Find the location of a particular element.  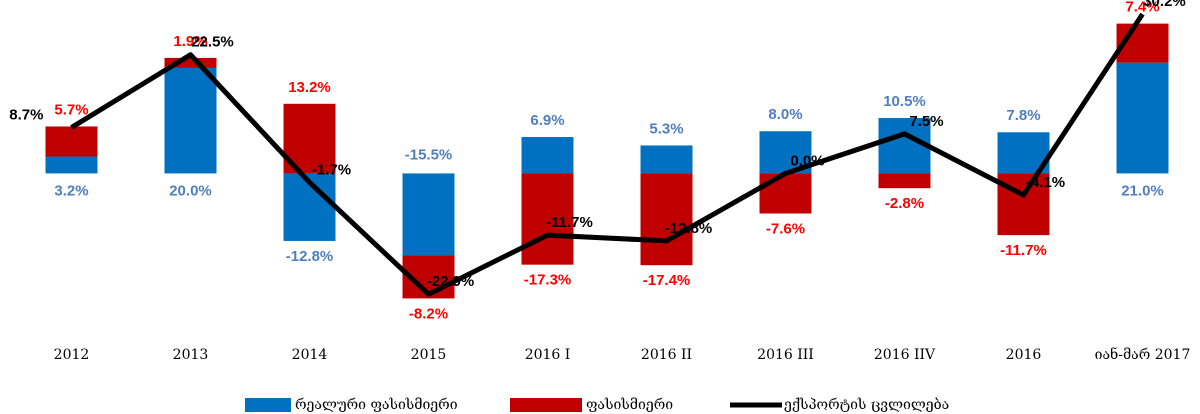

data-label: 13.2% is located at coordinates (309, 87).